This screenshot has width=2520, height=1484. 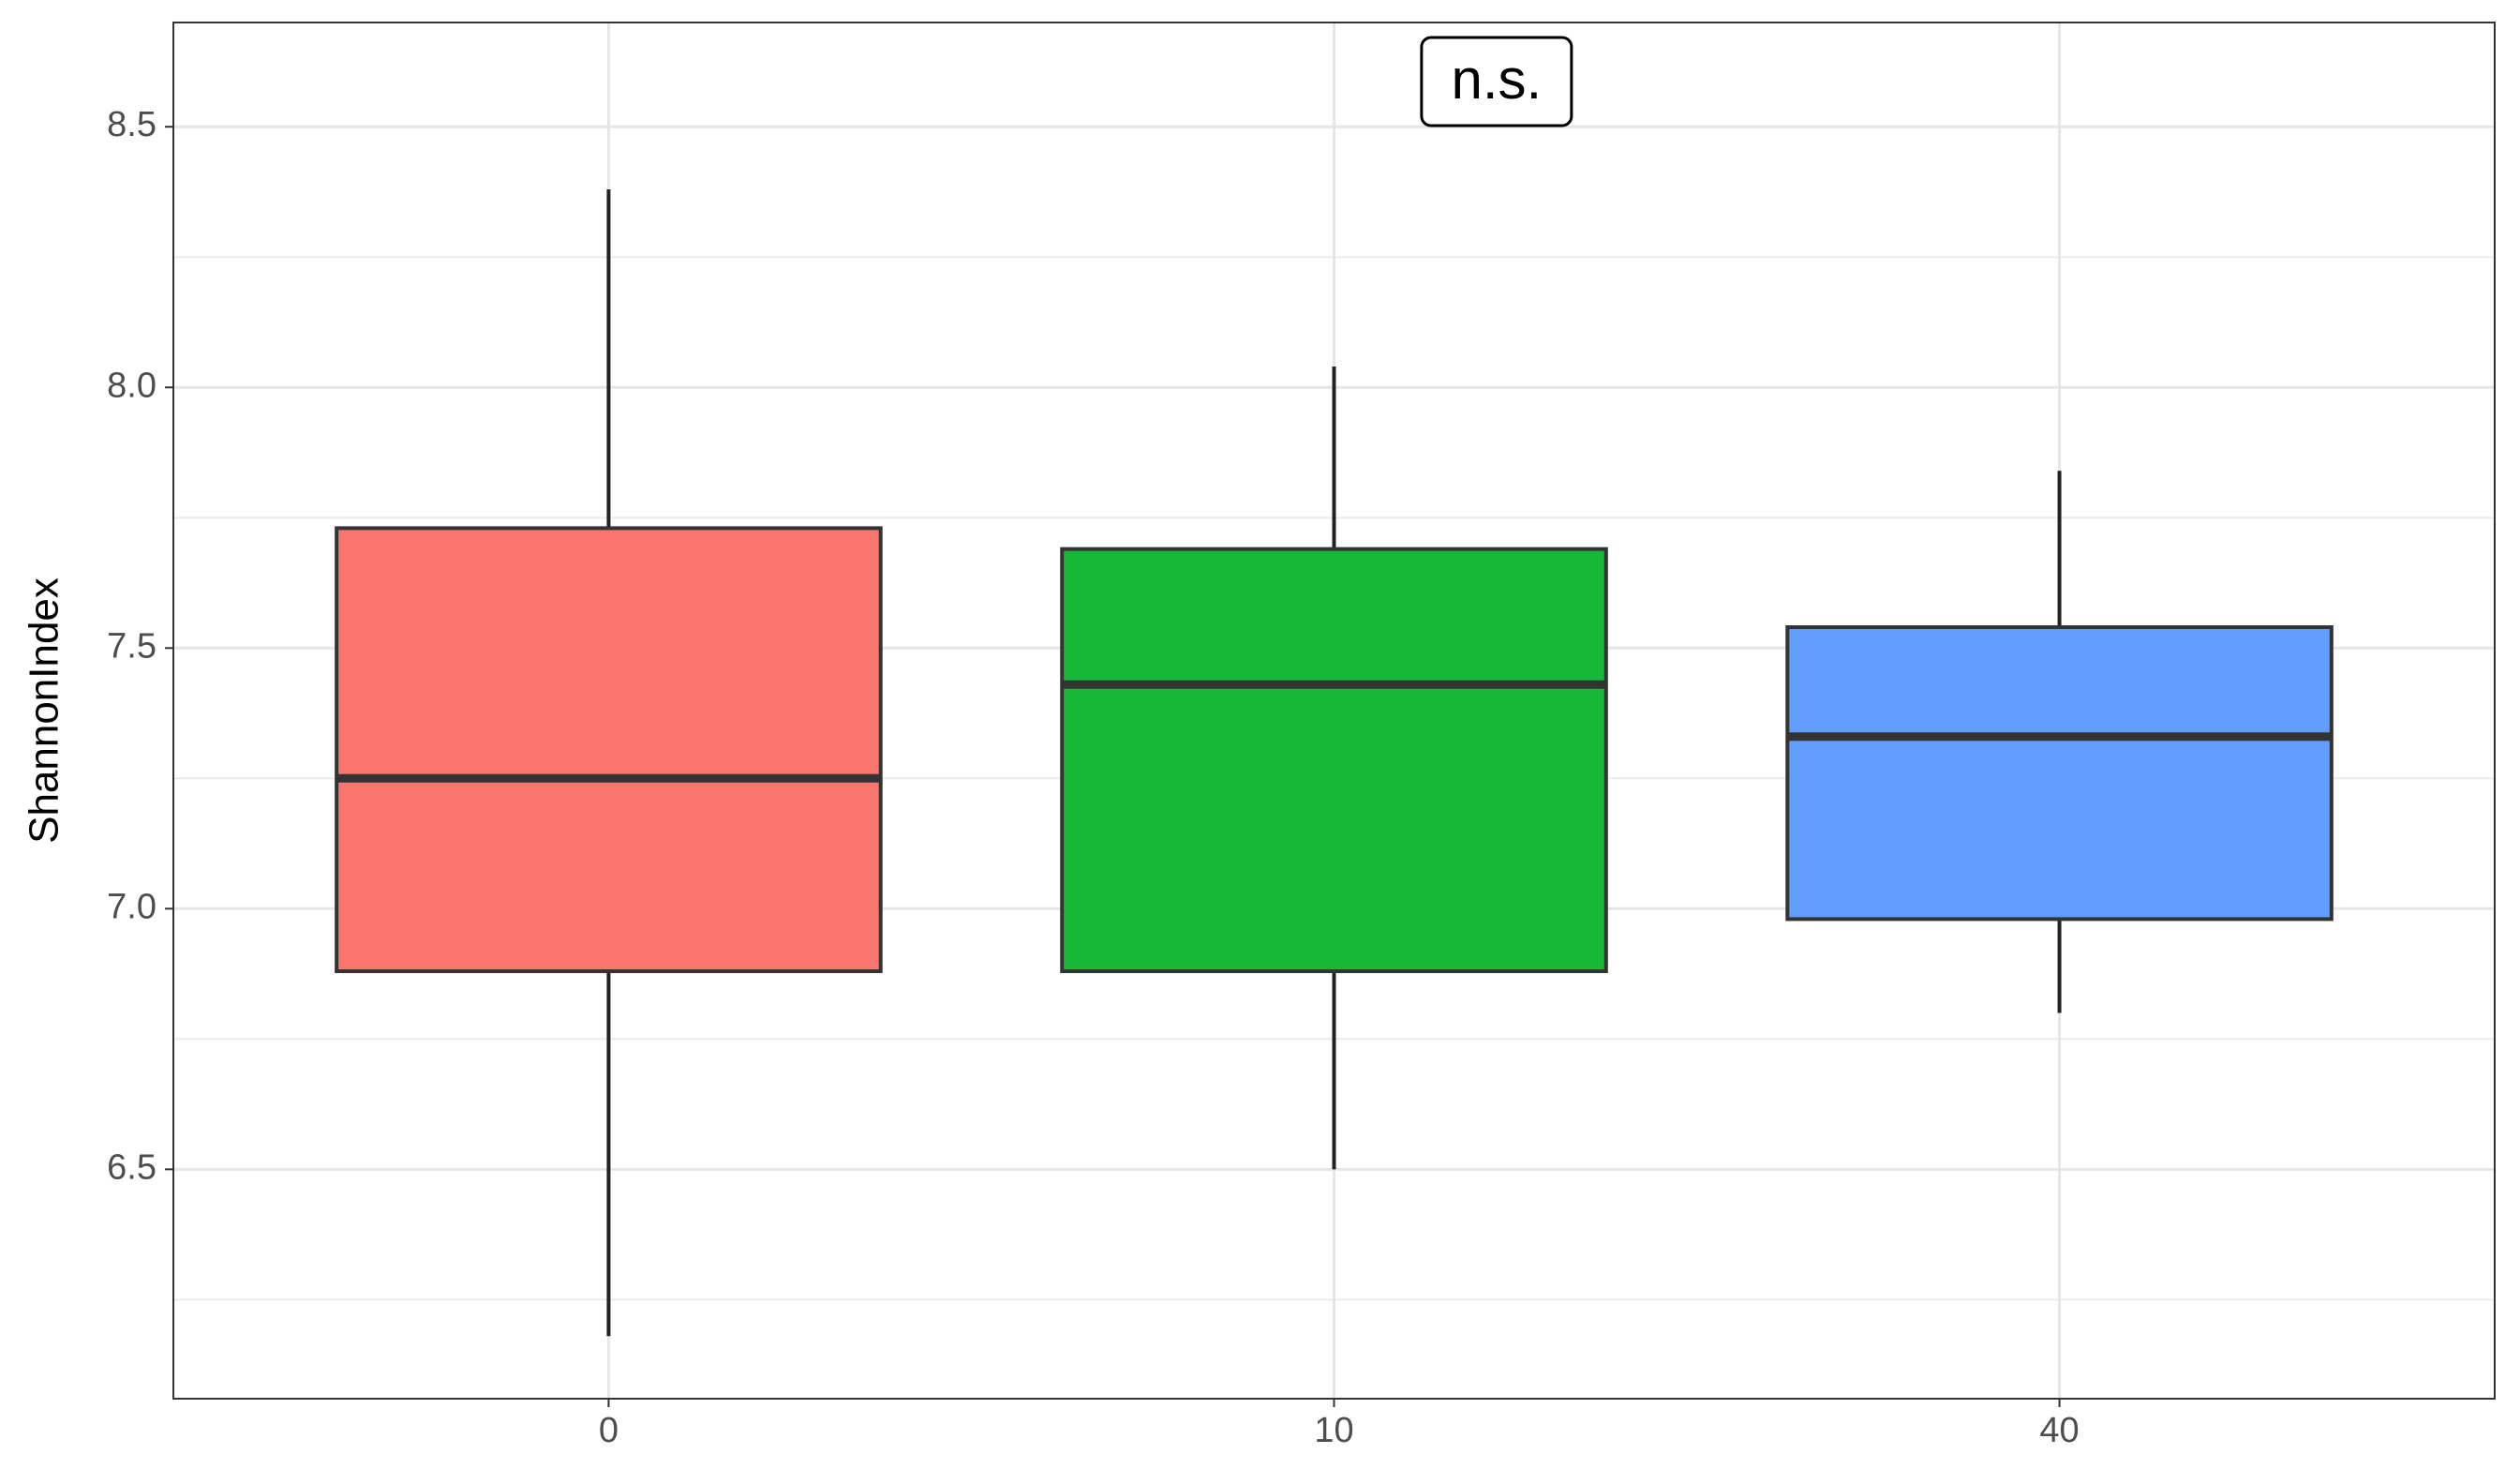 I want to click on x-tick-label: 40, so click(x=2059, y=1430).